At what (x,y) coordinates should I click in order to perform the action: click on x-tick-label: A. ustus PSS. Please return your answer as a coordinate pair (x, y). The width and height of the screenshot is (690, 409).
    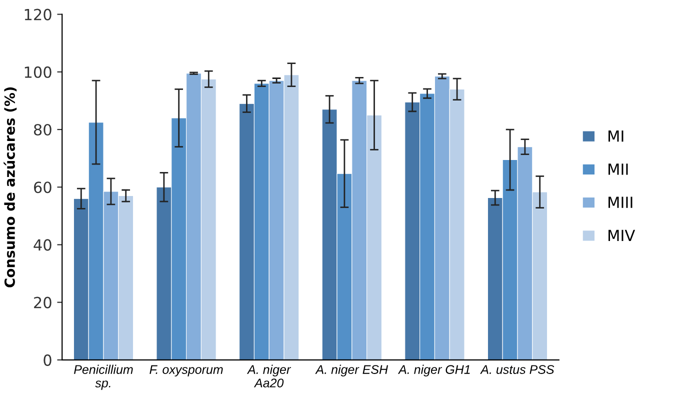
    Looking at the image, I should click on (517, 369).